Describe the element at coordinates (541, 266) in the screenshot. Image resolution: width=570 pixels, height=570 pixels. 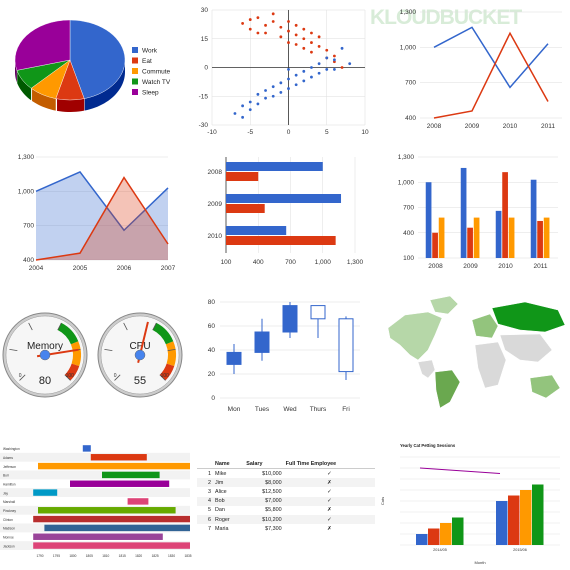
I see `x-tick-label: 2011` at that location.